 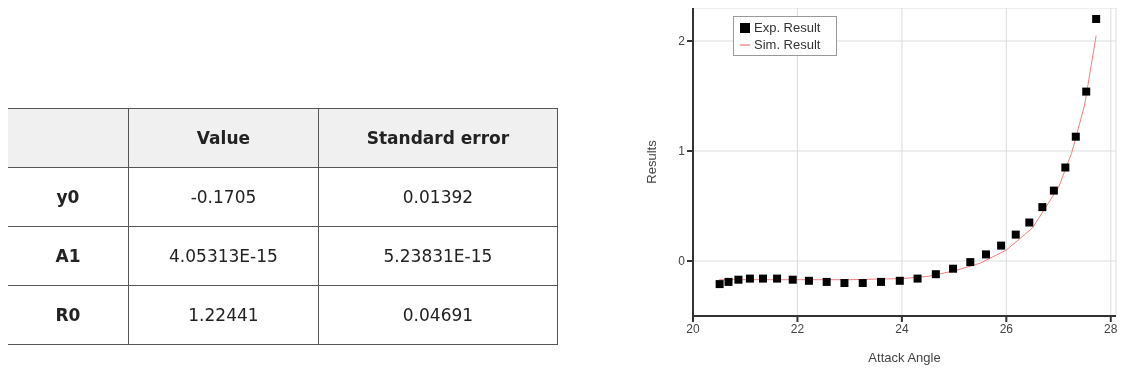 What do you see at coordinates (797, 328) in the screenshot?
I see `x-tick-label: 22` at bounding box center [797, 328].